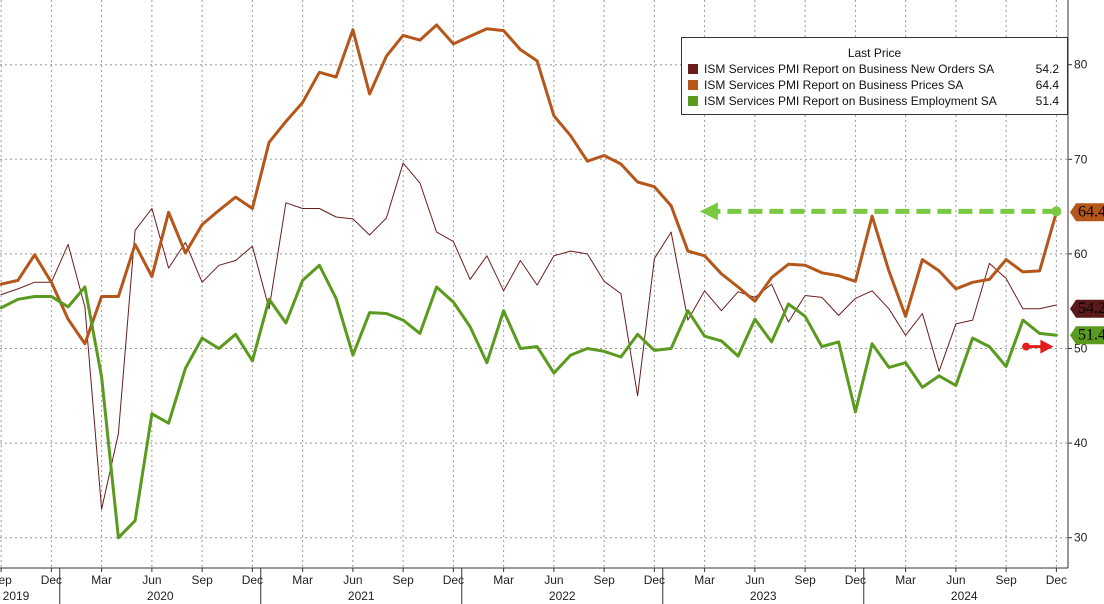  I want to click on y-axis: 30 40 50 60 70 80, so click(1077, 284).